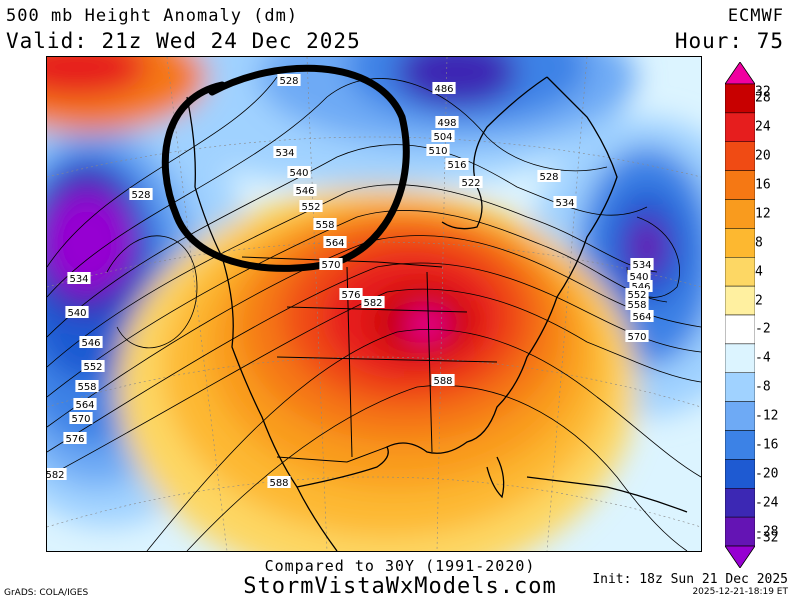 The image size is (800, 600). What do you see at coordinates (763, 214) in the screenshot?
I see `colorbar-label: 12` at bounding box center [763, 214].